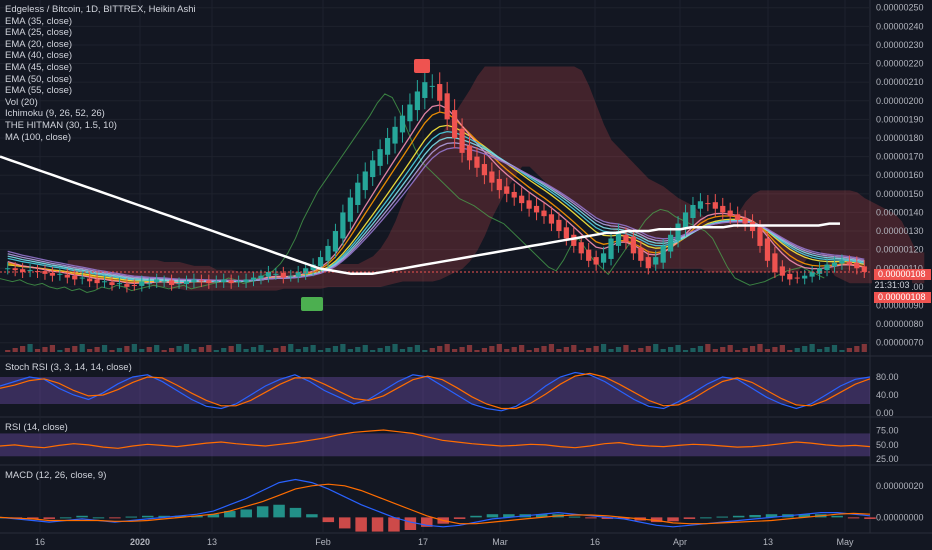  What do you see at coordinates (21, 102) in the screenshot?
I see `indicator-vol: Vol (20)` at bounding box center [21, 102].